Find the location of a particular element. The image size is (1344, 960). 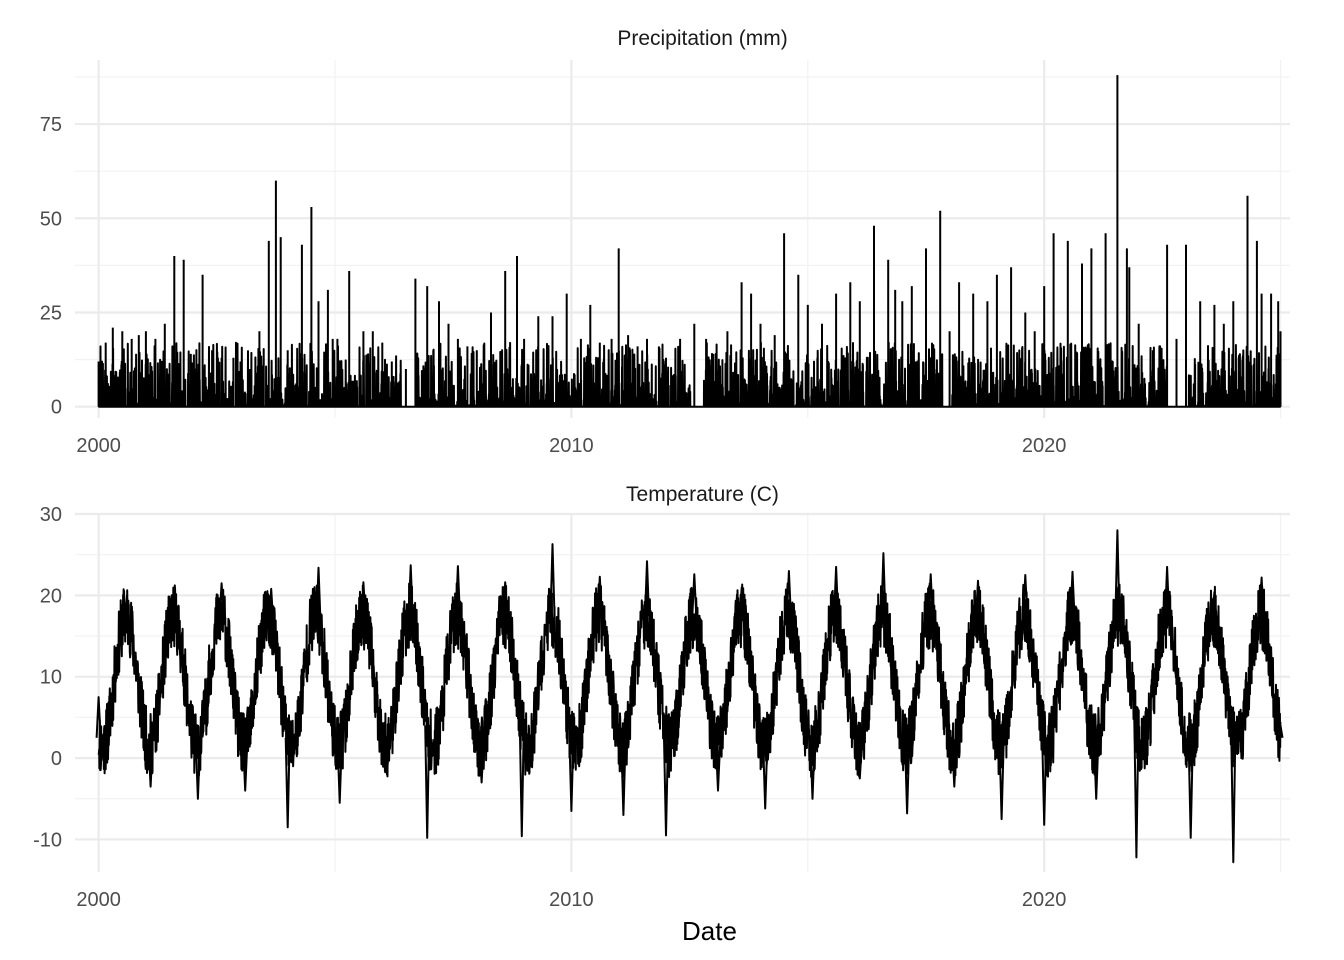

precip-y-tick-label: 0 is located at coordinates (56, 408).